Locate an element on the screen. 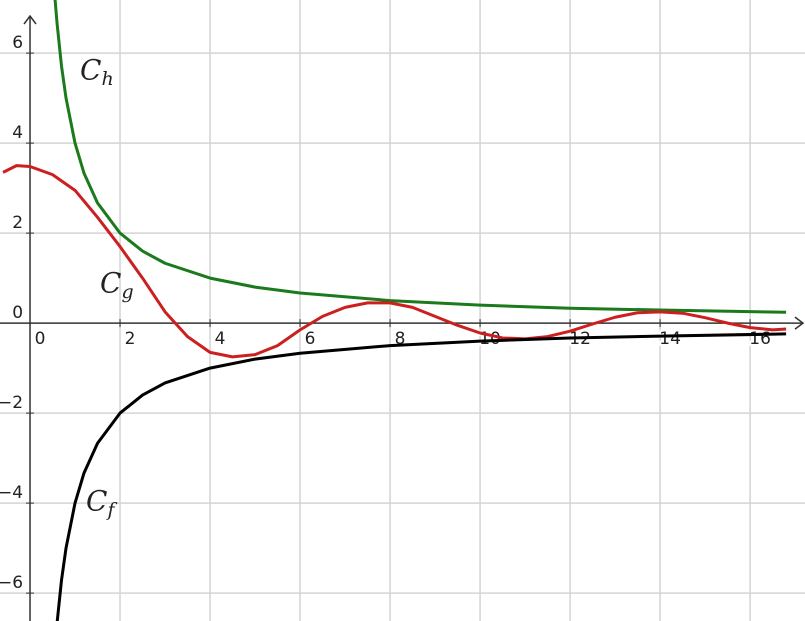 The image size is (805, 621). y-axis-arrow is located at coordinates (30, 19).